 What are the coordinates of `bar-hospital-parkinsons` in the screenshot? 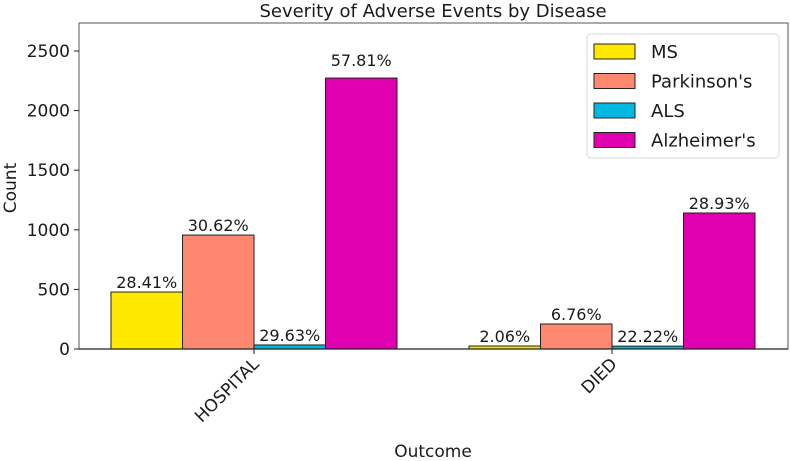 It's located at (218, 292).